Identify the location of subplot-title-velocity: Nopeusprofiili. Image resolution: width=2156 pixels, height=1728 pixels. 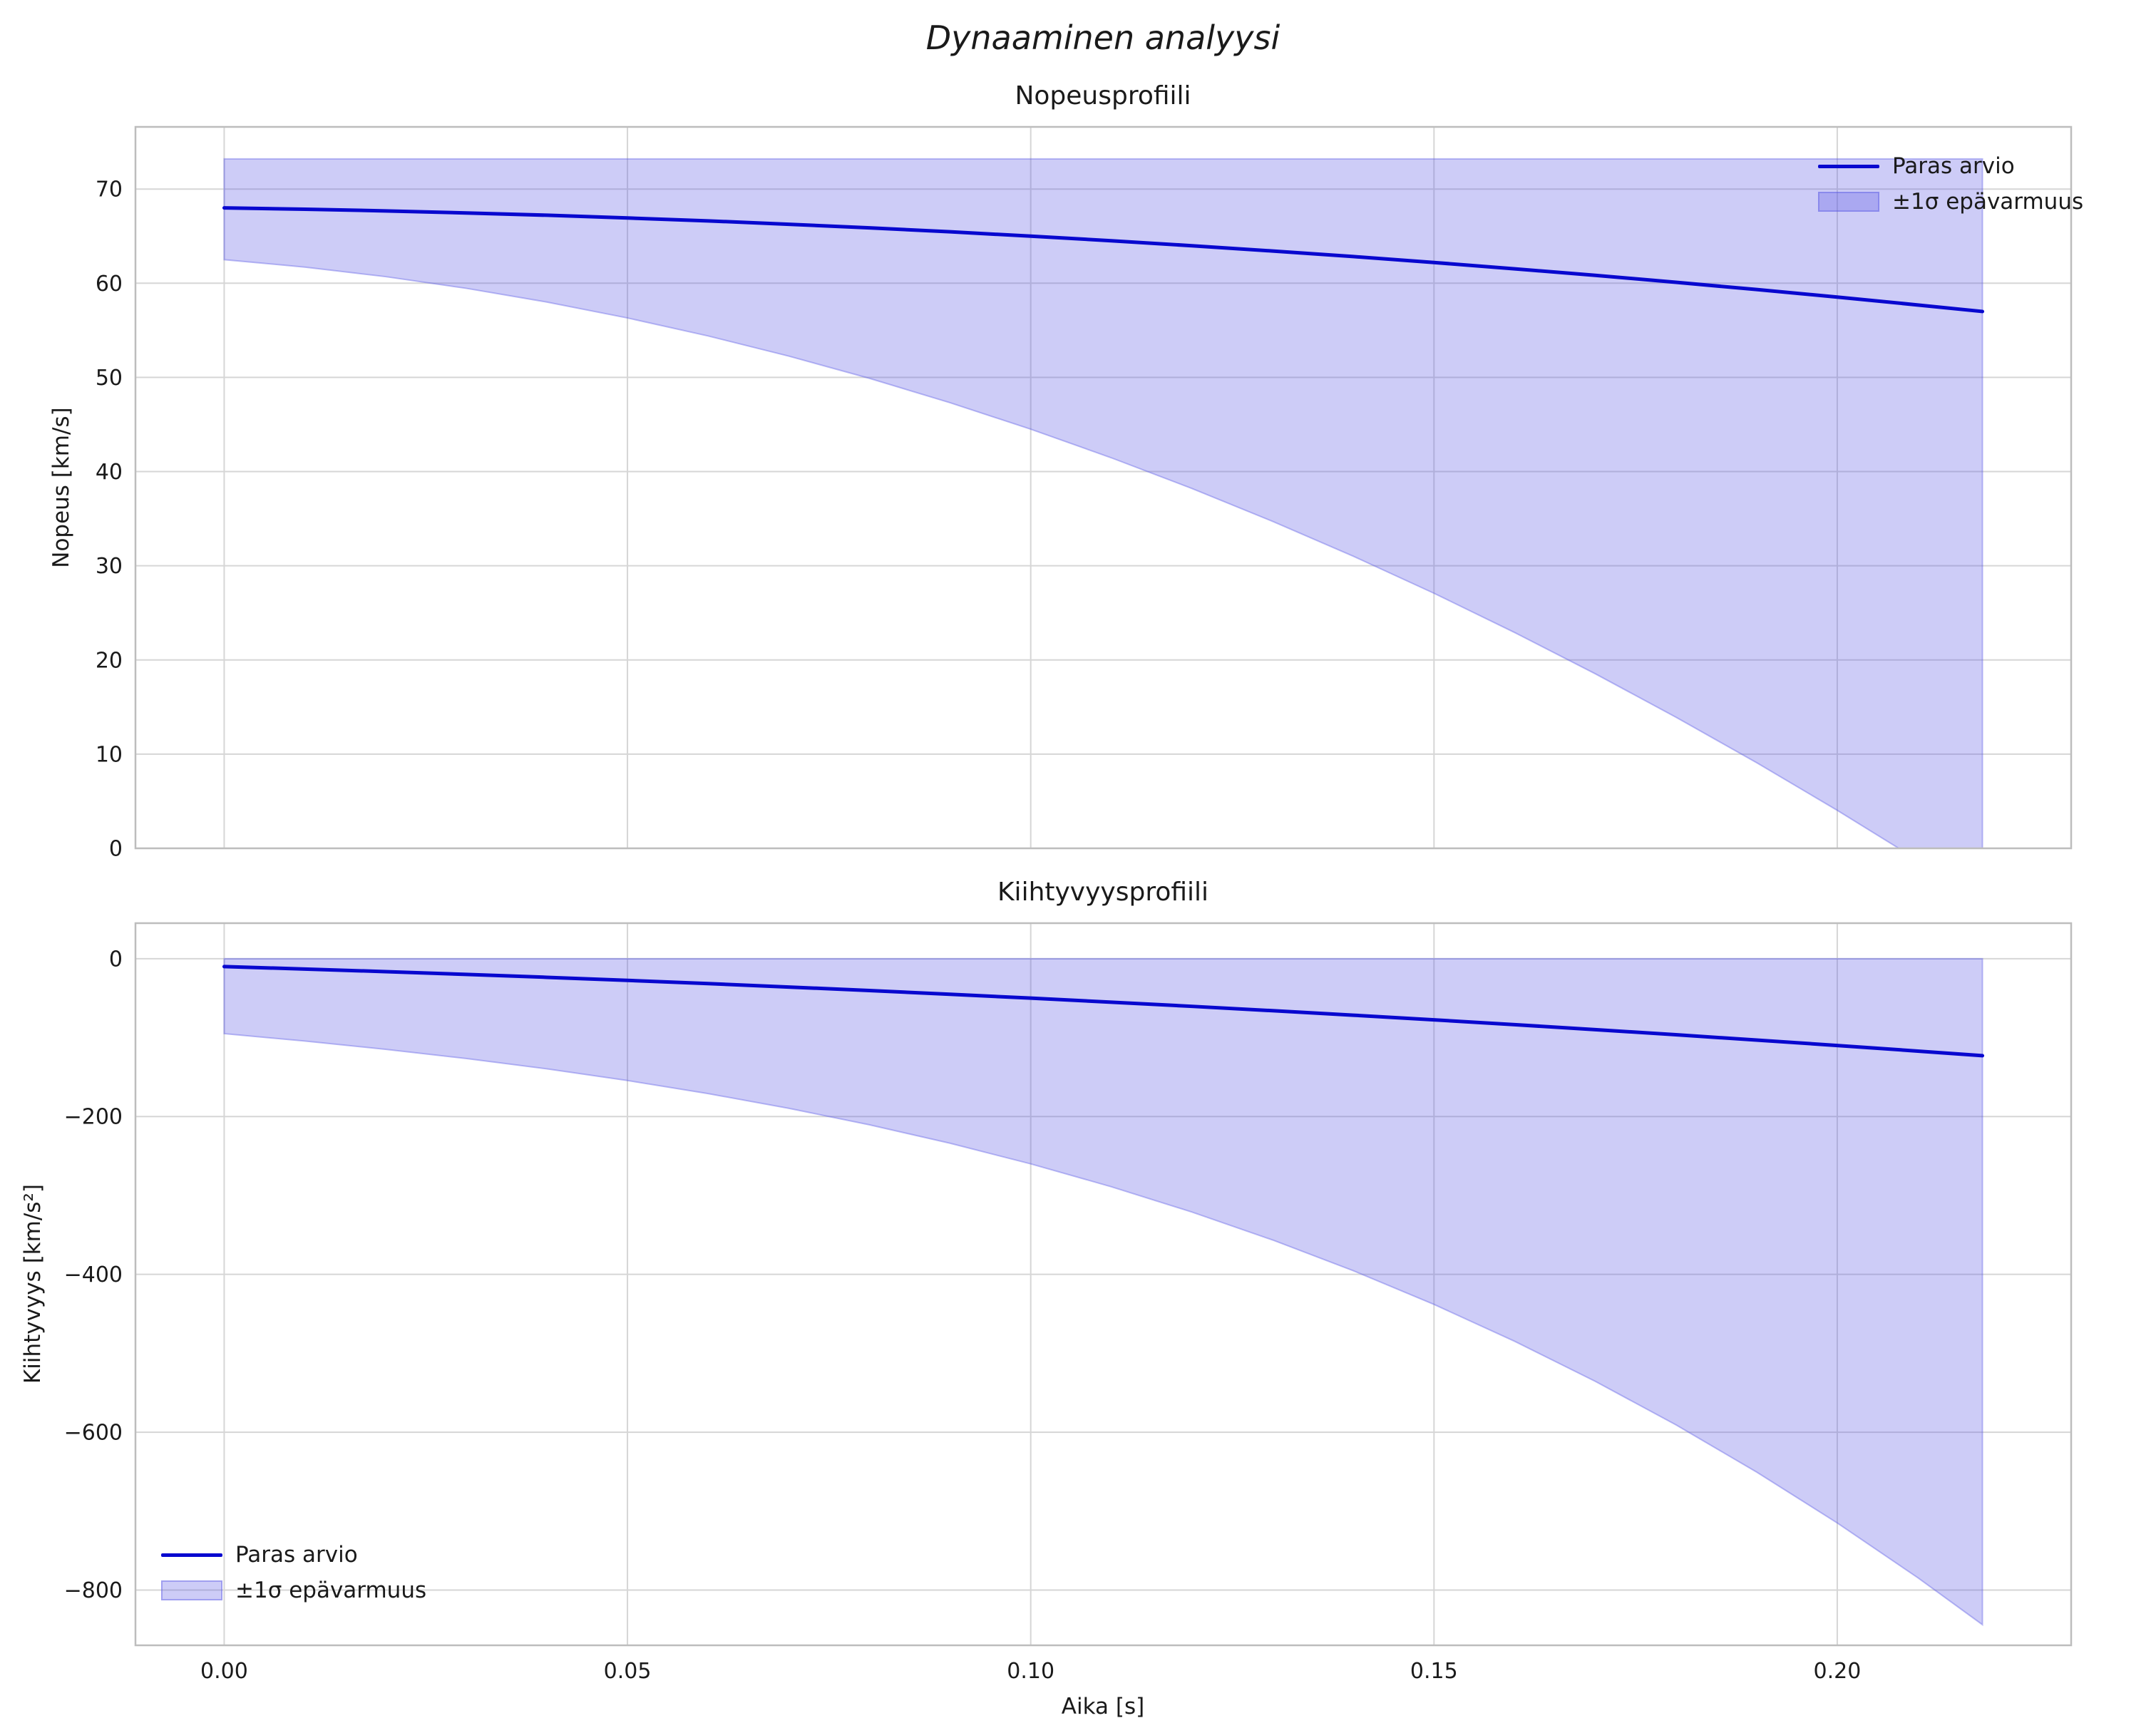
(1103, 95).